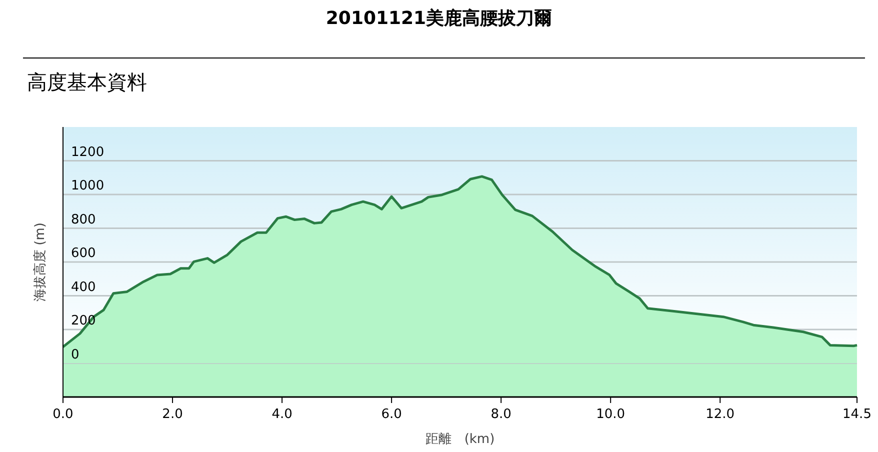  What do you see at coordinates (501, 414) in the screenshot?
I see `x-tick-label: 8.0` at bounding box center [501, 414].